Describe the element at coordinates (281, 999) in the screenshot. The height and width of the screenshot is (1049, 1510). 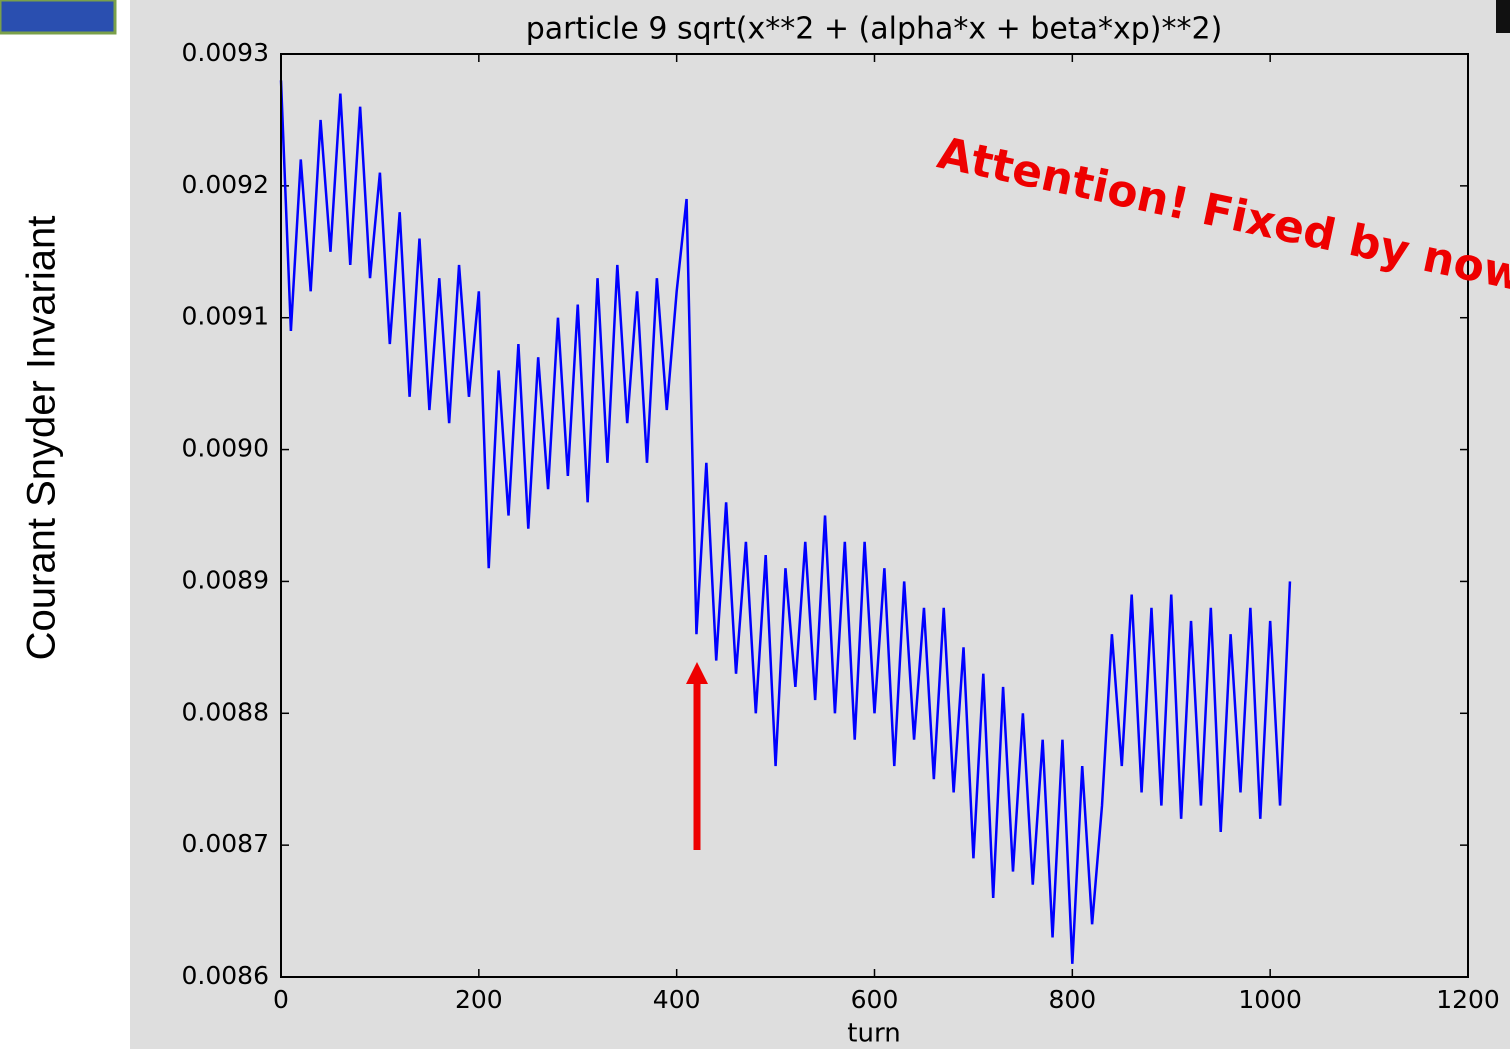
I see `x-tick-label: 0` at that location.